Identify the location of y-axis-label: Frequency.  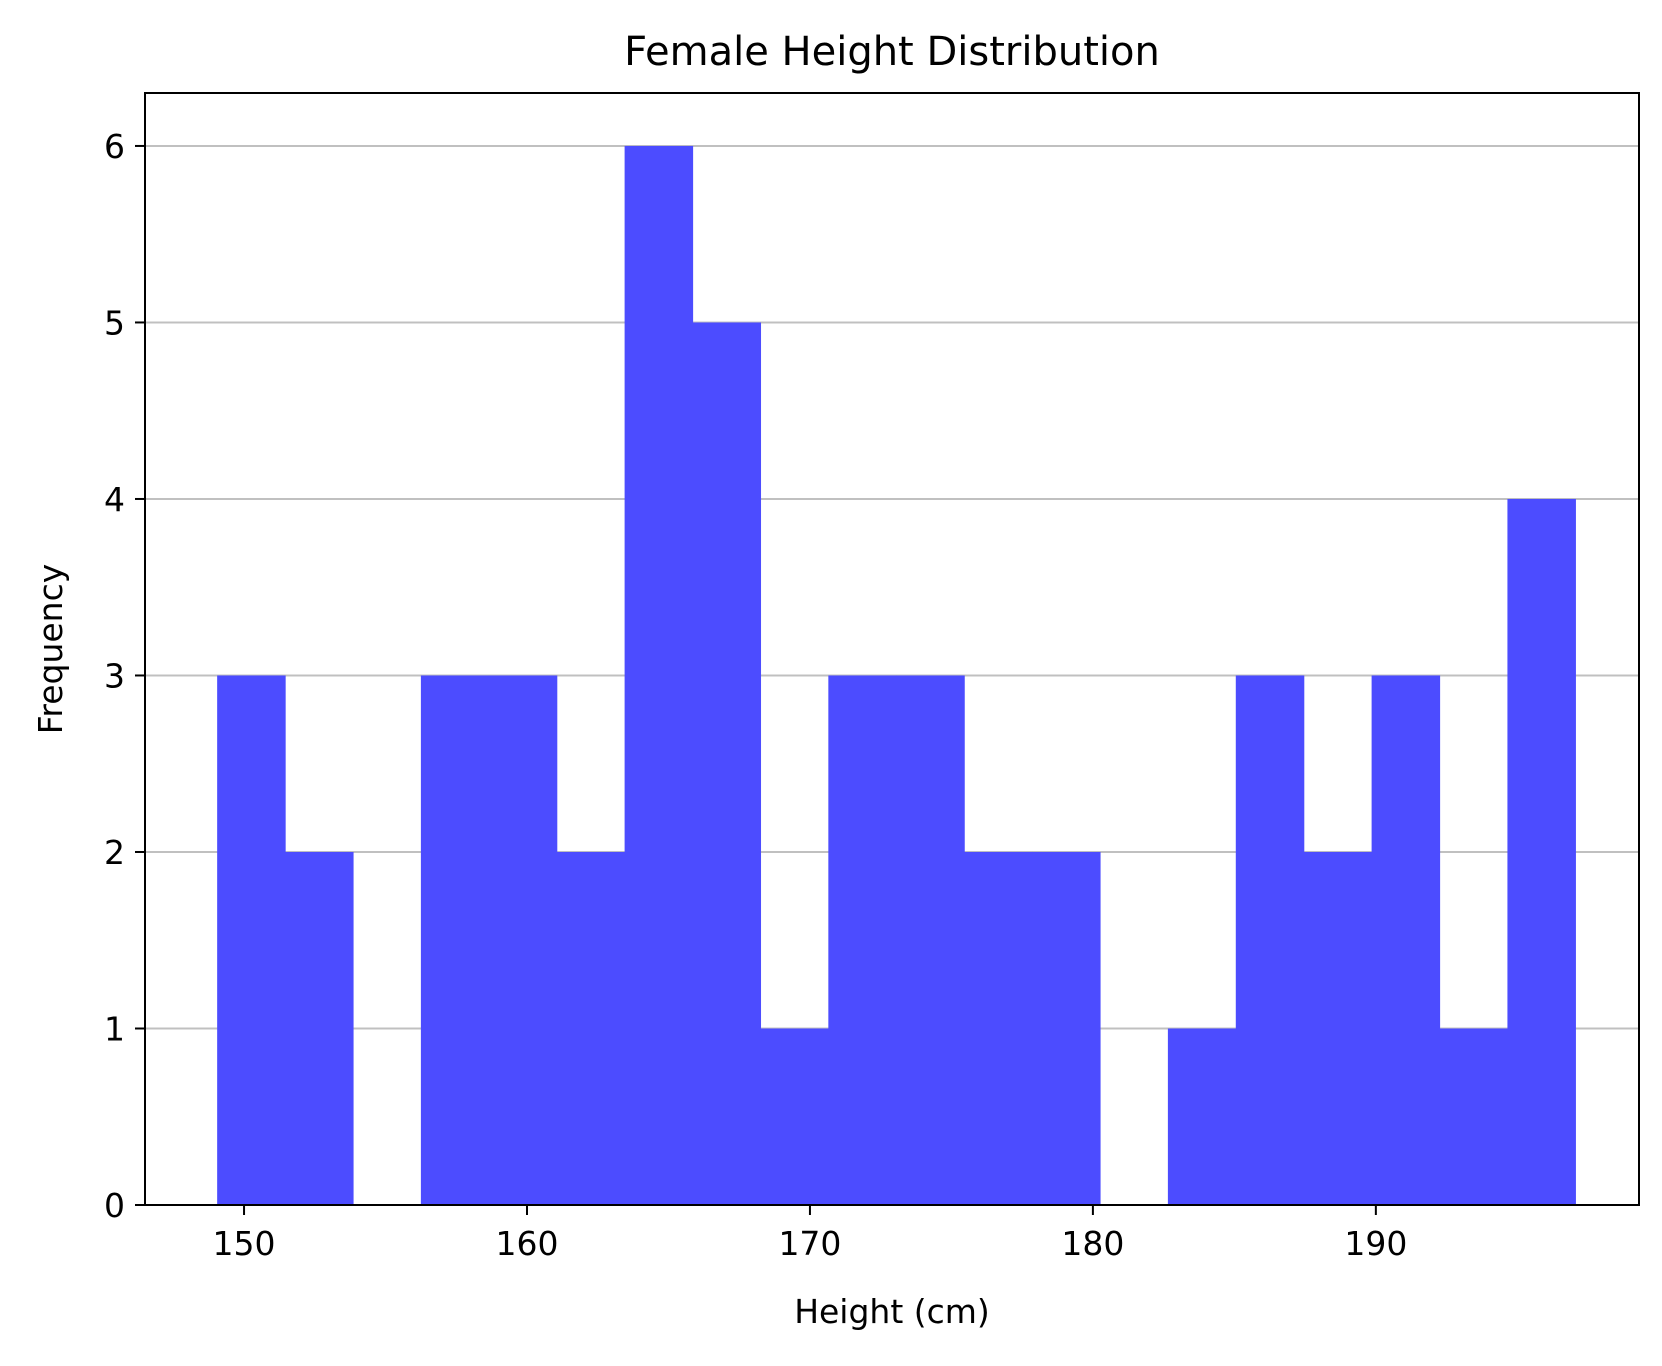
(50, 649).